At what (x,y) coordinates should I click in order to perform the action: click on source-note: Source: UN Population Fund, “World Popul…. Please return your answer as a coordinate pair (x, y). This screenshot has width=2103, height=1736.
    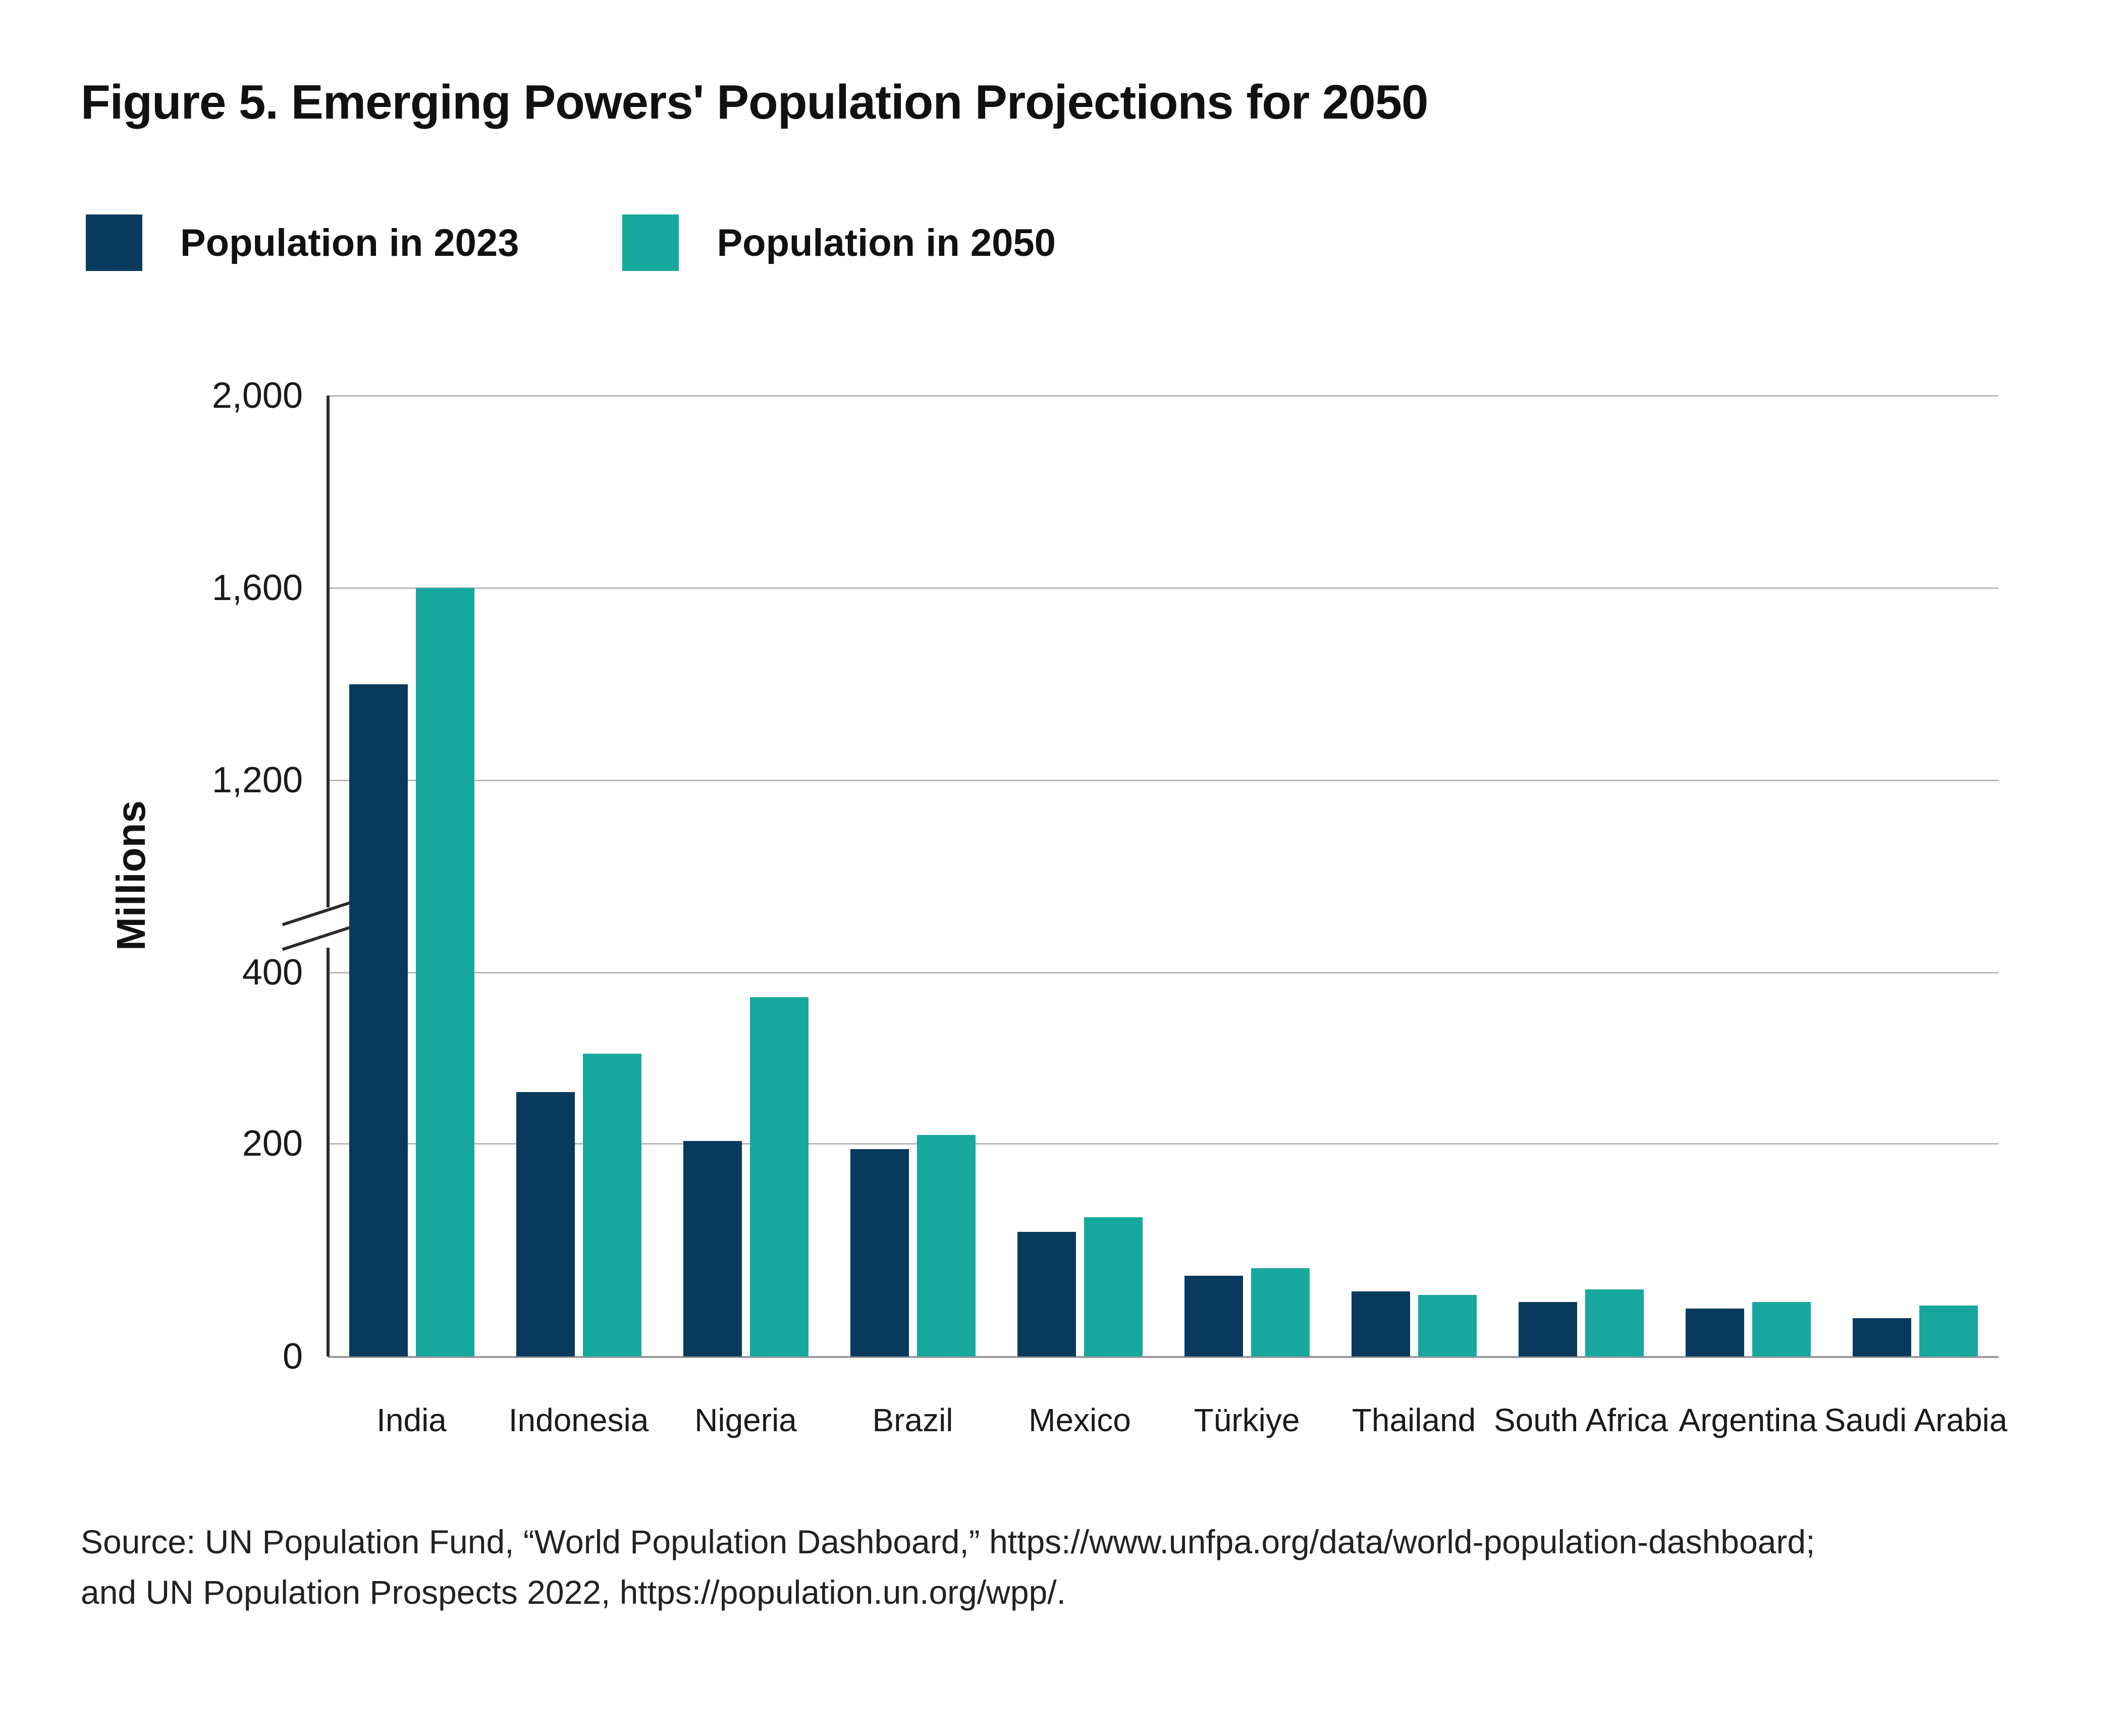
    Looking at the image, I should click on (948, 1566).